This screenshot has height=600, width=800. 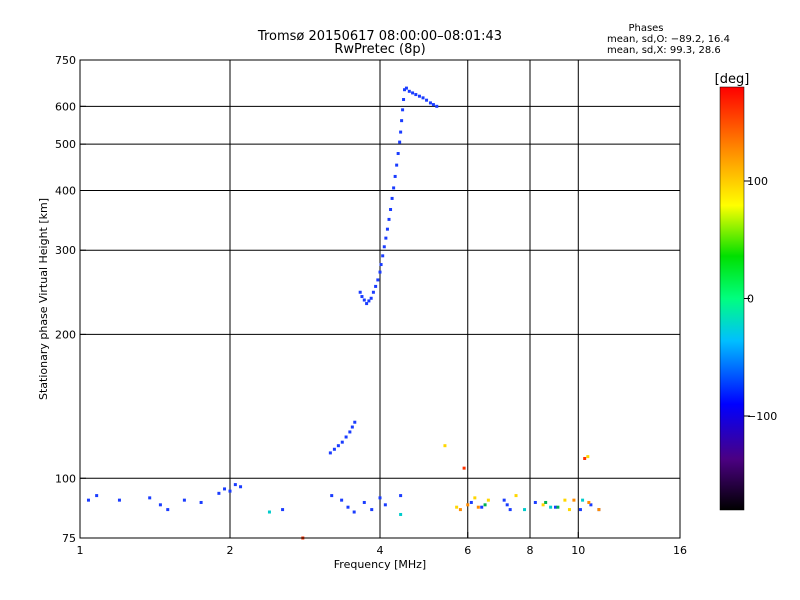 I want to click on x-tick-label: 2, so click(x=230, y=550).